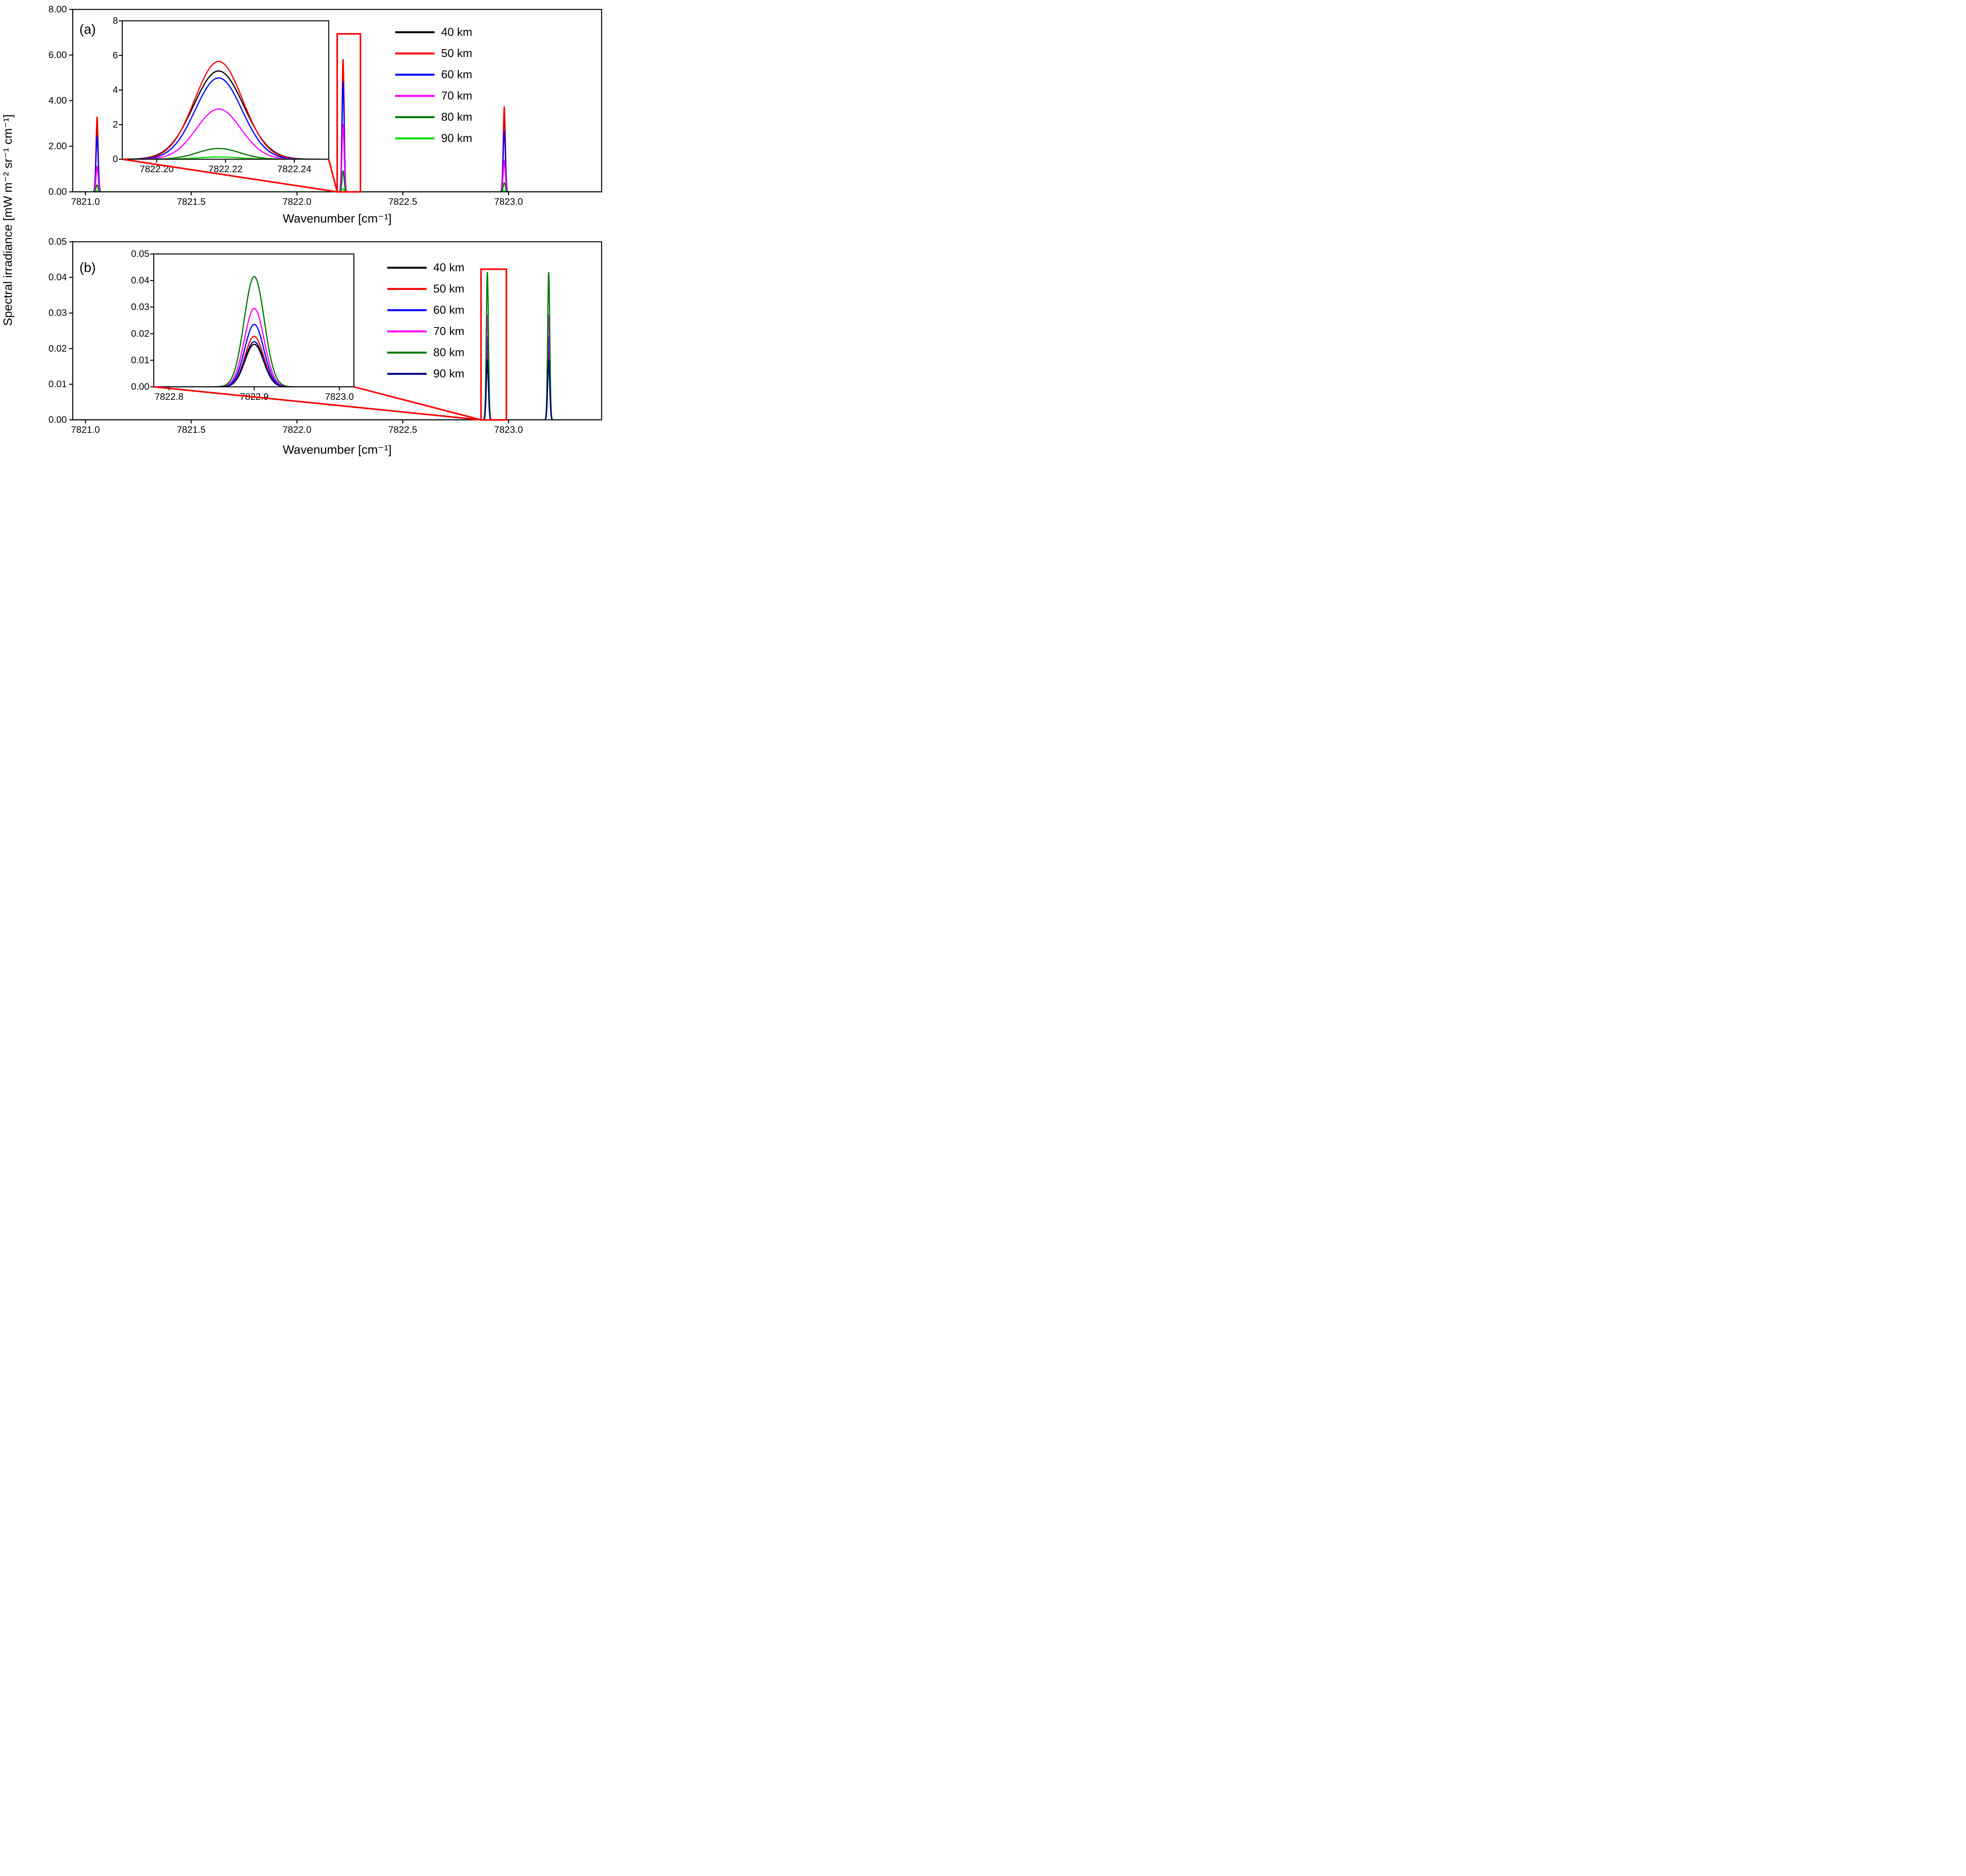 The width and height of the screenshot is (1966, 1876). What do you see at coordinates (448, 331) in the screenshot?
I see `panel-b-legend-label-70-km: 70 km` at bounding box center [448, 331].